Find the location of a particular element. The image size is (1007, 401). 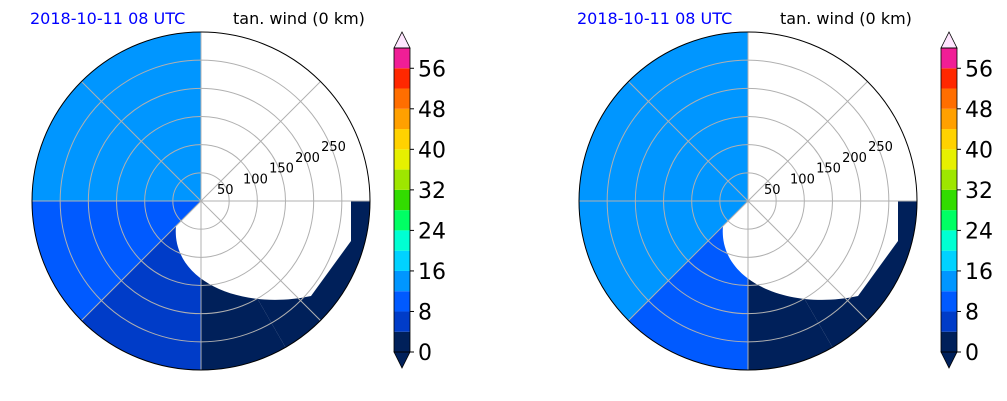

panel-right-colorbar is located at coordinates (950, 200).